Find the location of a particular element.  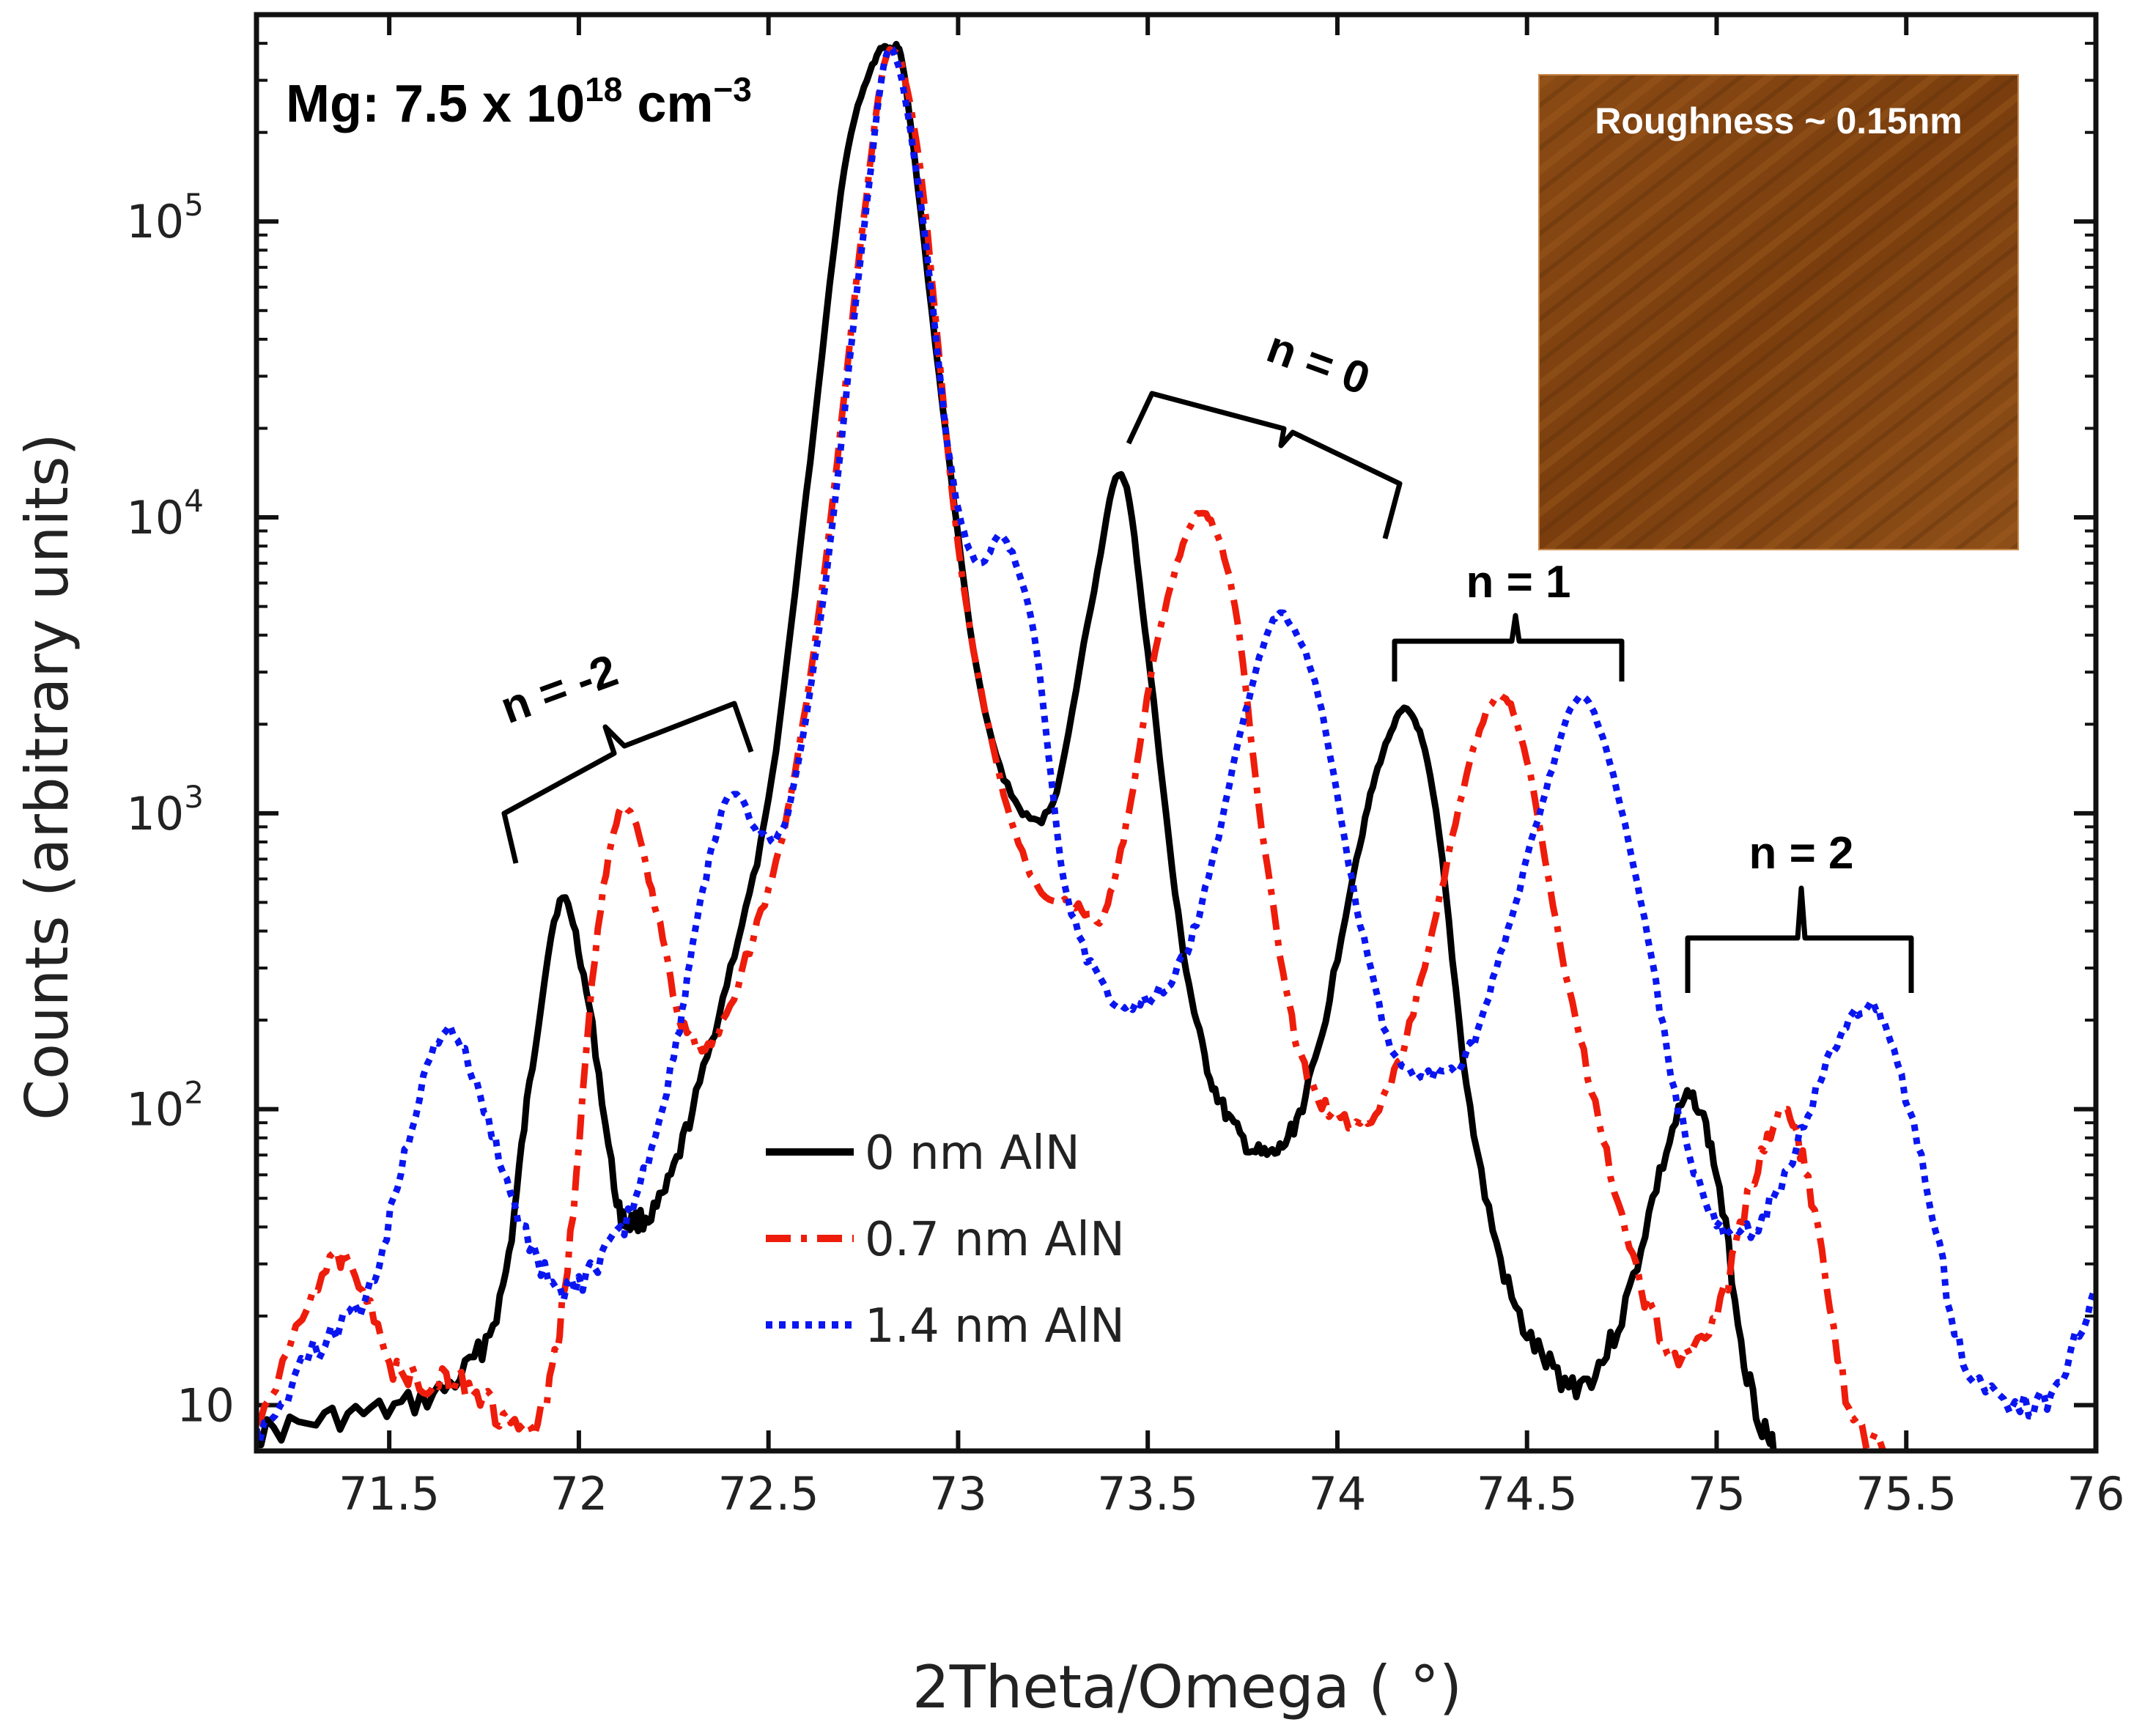

x-tick-label: 73.5 is located at coordinates (1147, 1494).